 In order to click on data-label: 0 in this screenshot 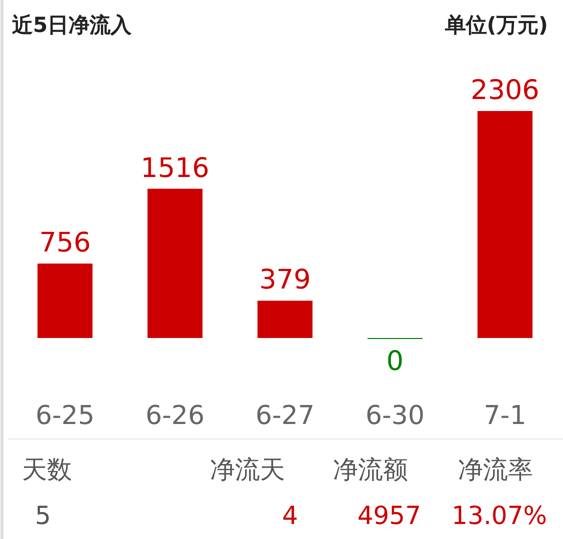, I will do `click(395, 361)`.